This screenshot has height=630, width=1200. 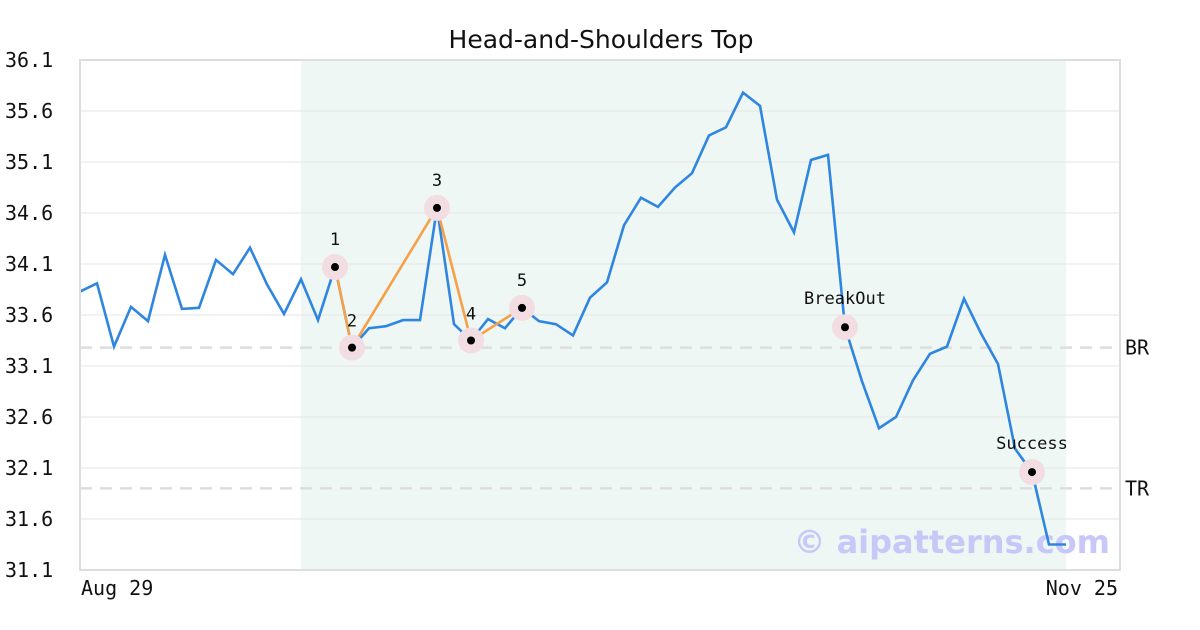 I want to click on pattern-point-3-label: 3, so click(x=437, y=181).